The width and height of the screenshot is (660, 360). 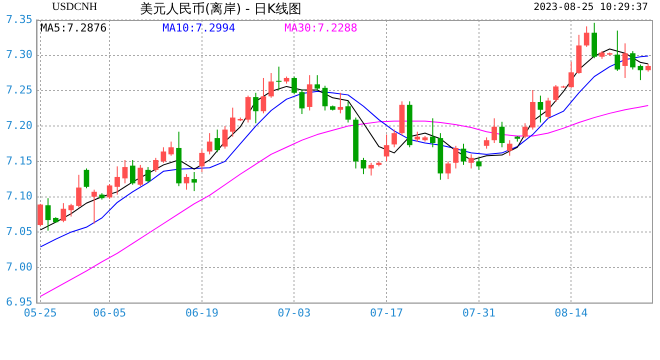 I want to click on y-tick-label: 7.10, so click(x=19, y=196).